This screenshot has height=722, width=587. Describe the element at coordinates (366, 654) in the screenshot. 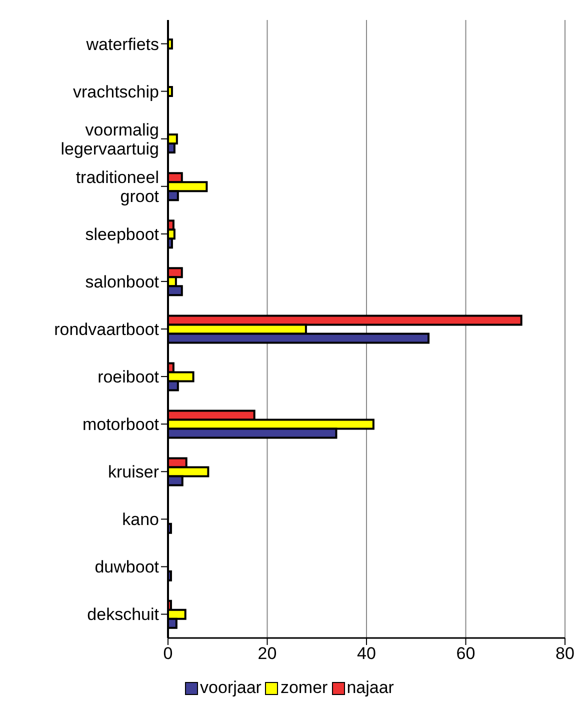

I see `x-tick-label: 40` at that location.